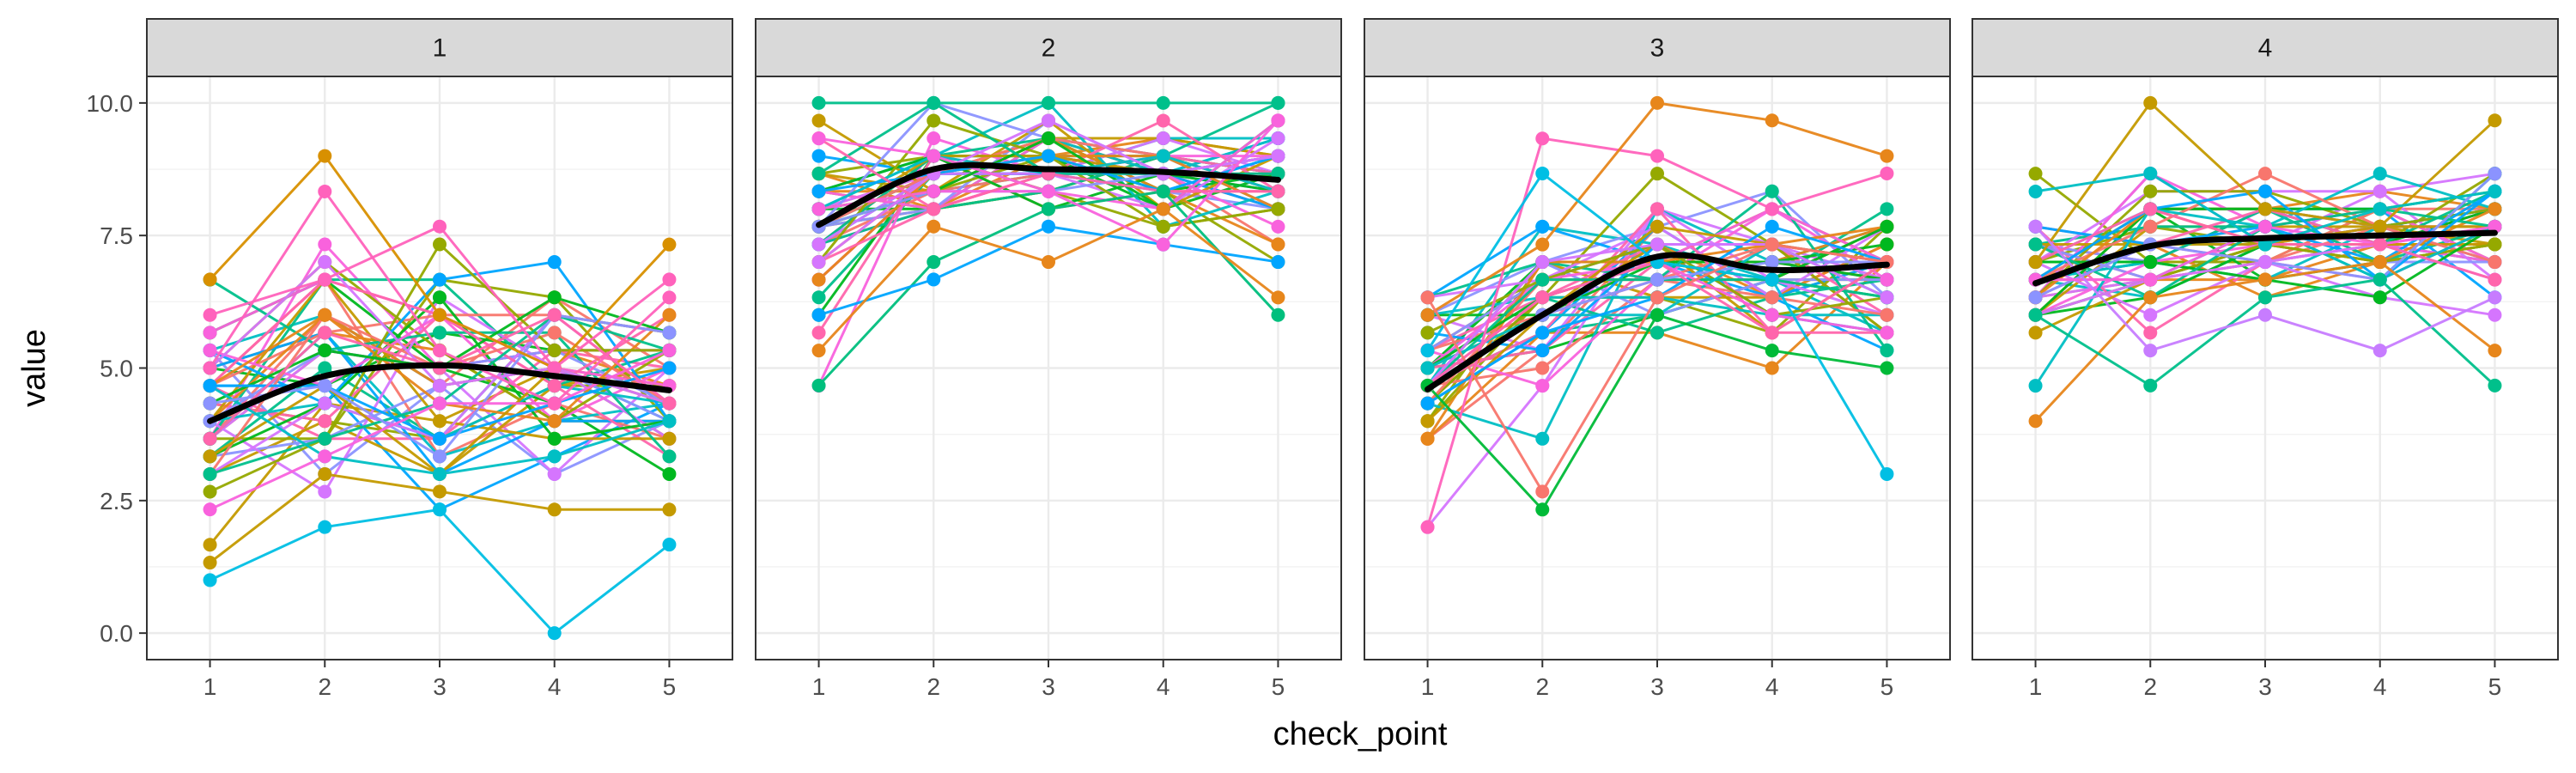  I want to click on x-tick-label: 3, so click(440, 686).